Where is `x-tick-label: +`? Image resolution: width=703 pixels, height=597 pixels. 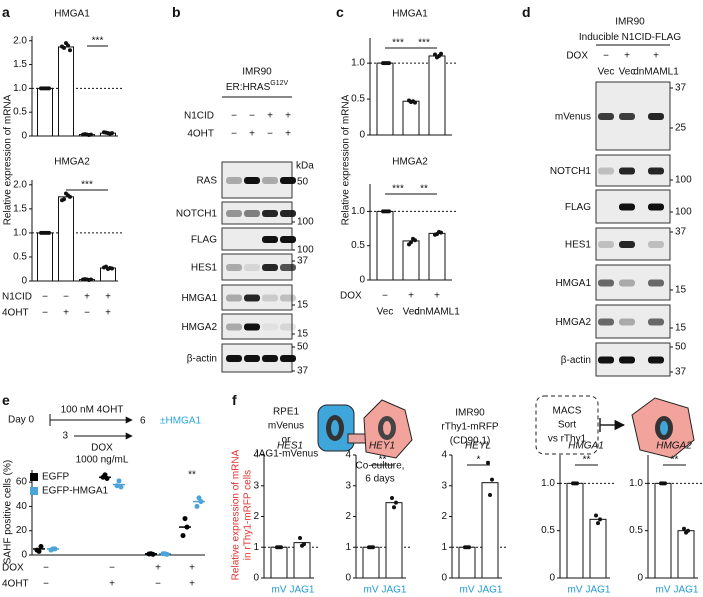
x-tick-label: + is located at coordinates (87, 297).